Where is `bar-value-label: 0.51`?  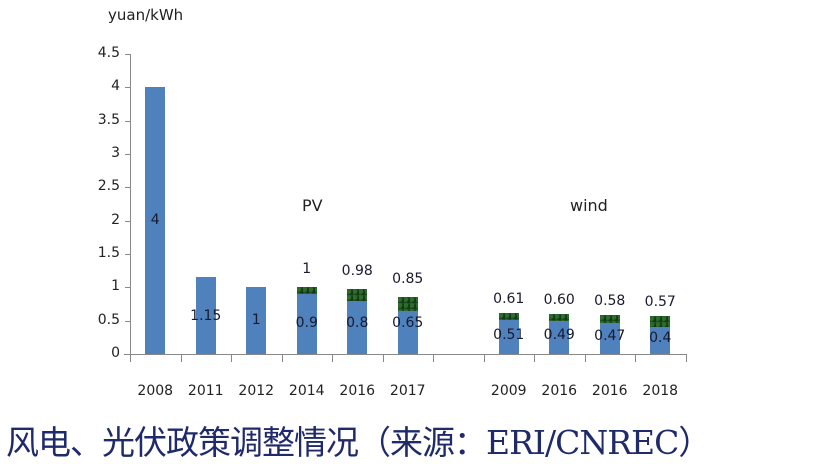 bar-value-label: 0.51 is located at coordinates (509, 335).